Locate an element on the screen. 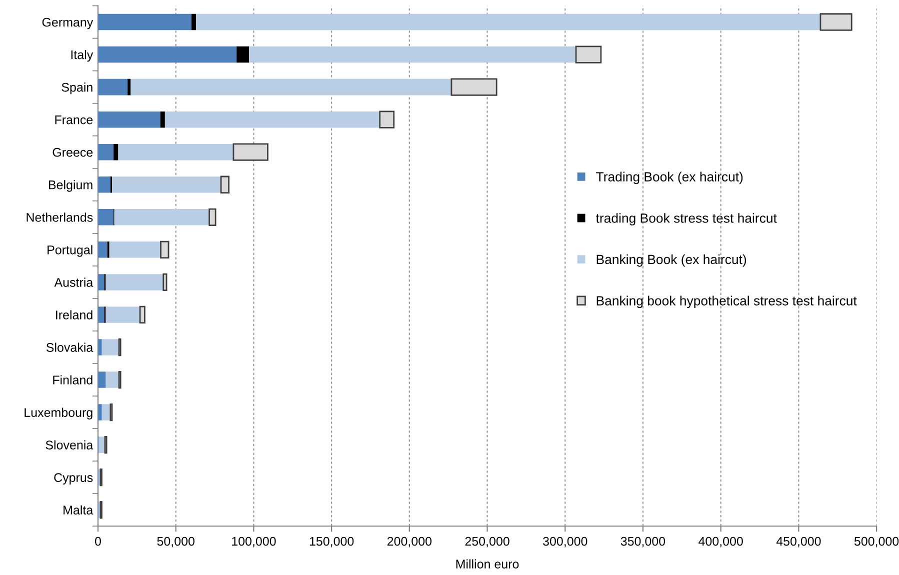 The image size is (899, 575). legend-label: Trading Book (ex haircut) is located at coordinates (669, 178).